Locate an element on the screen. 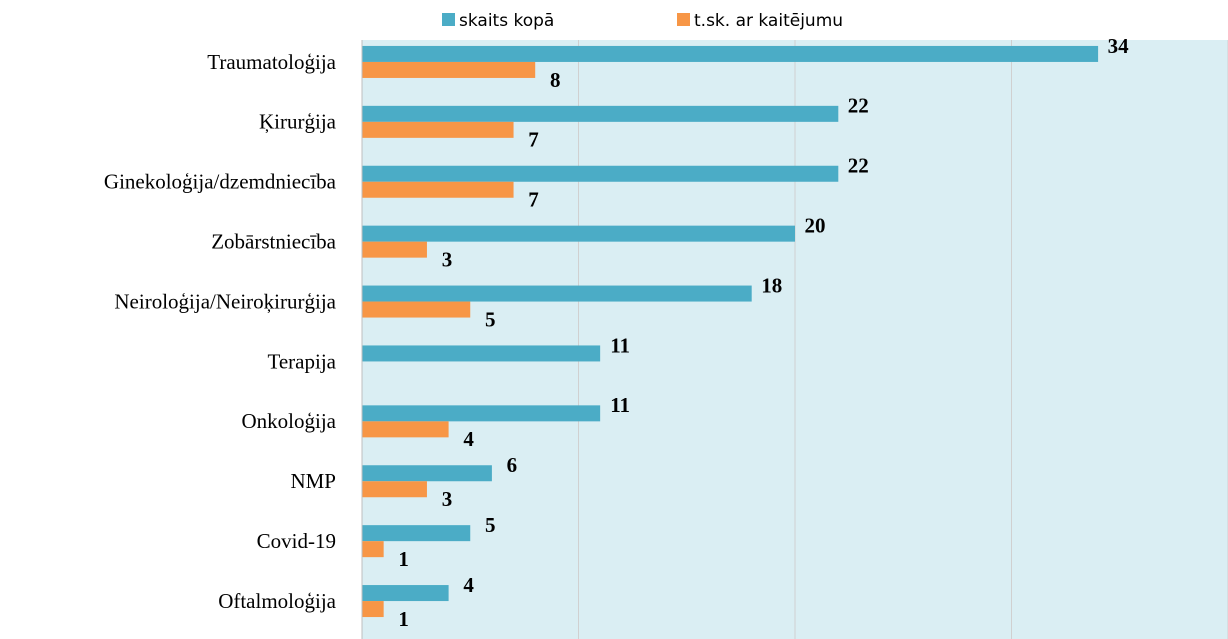 This screenshot has width=1228, height=639. category-label: Onkoloģija is located at coordinates (289, 421).